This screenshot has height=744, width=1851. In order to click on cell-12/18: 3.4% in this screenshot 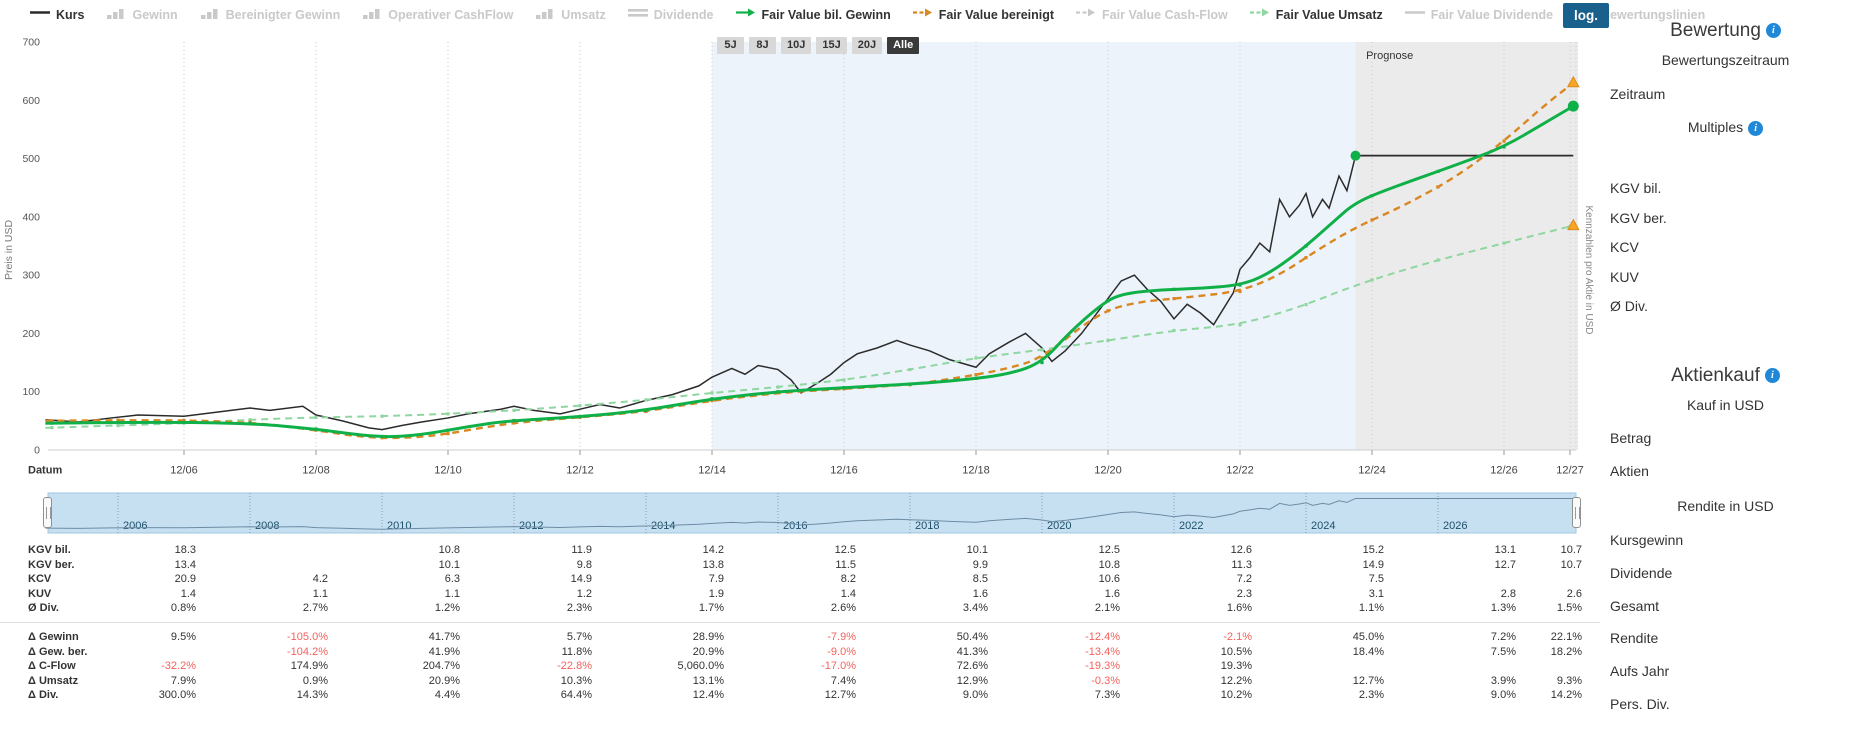, I will do `click(975, 608)`.